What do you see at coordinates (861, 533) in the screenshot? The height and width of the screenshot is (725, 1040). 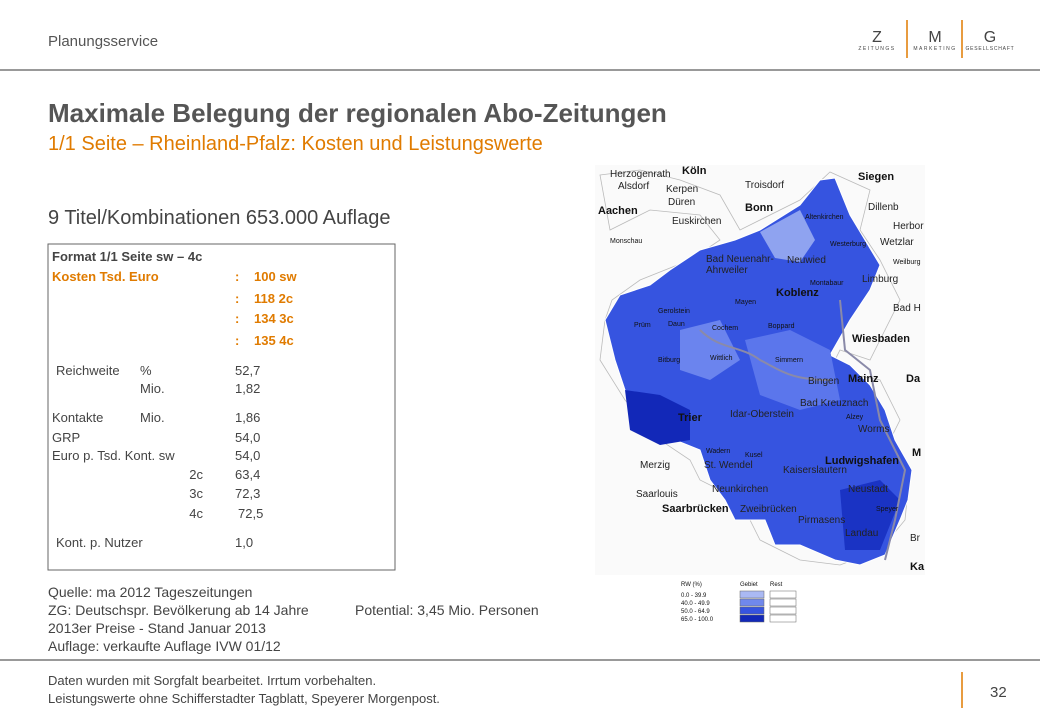 I see `map-label: Landau` at bounding box center [861, 533].